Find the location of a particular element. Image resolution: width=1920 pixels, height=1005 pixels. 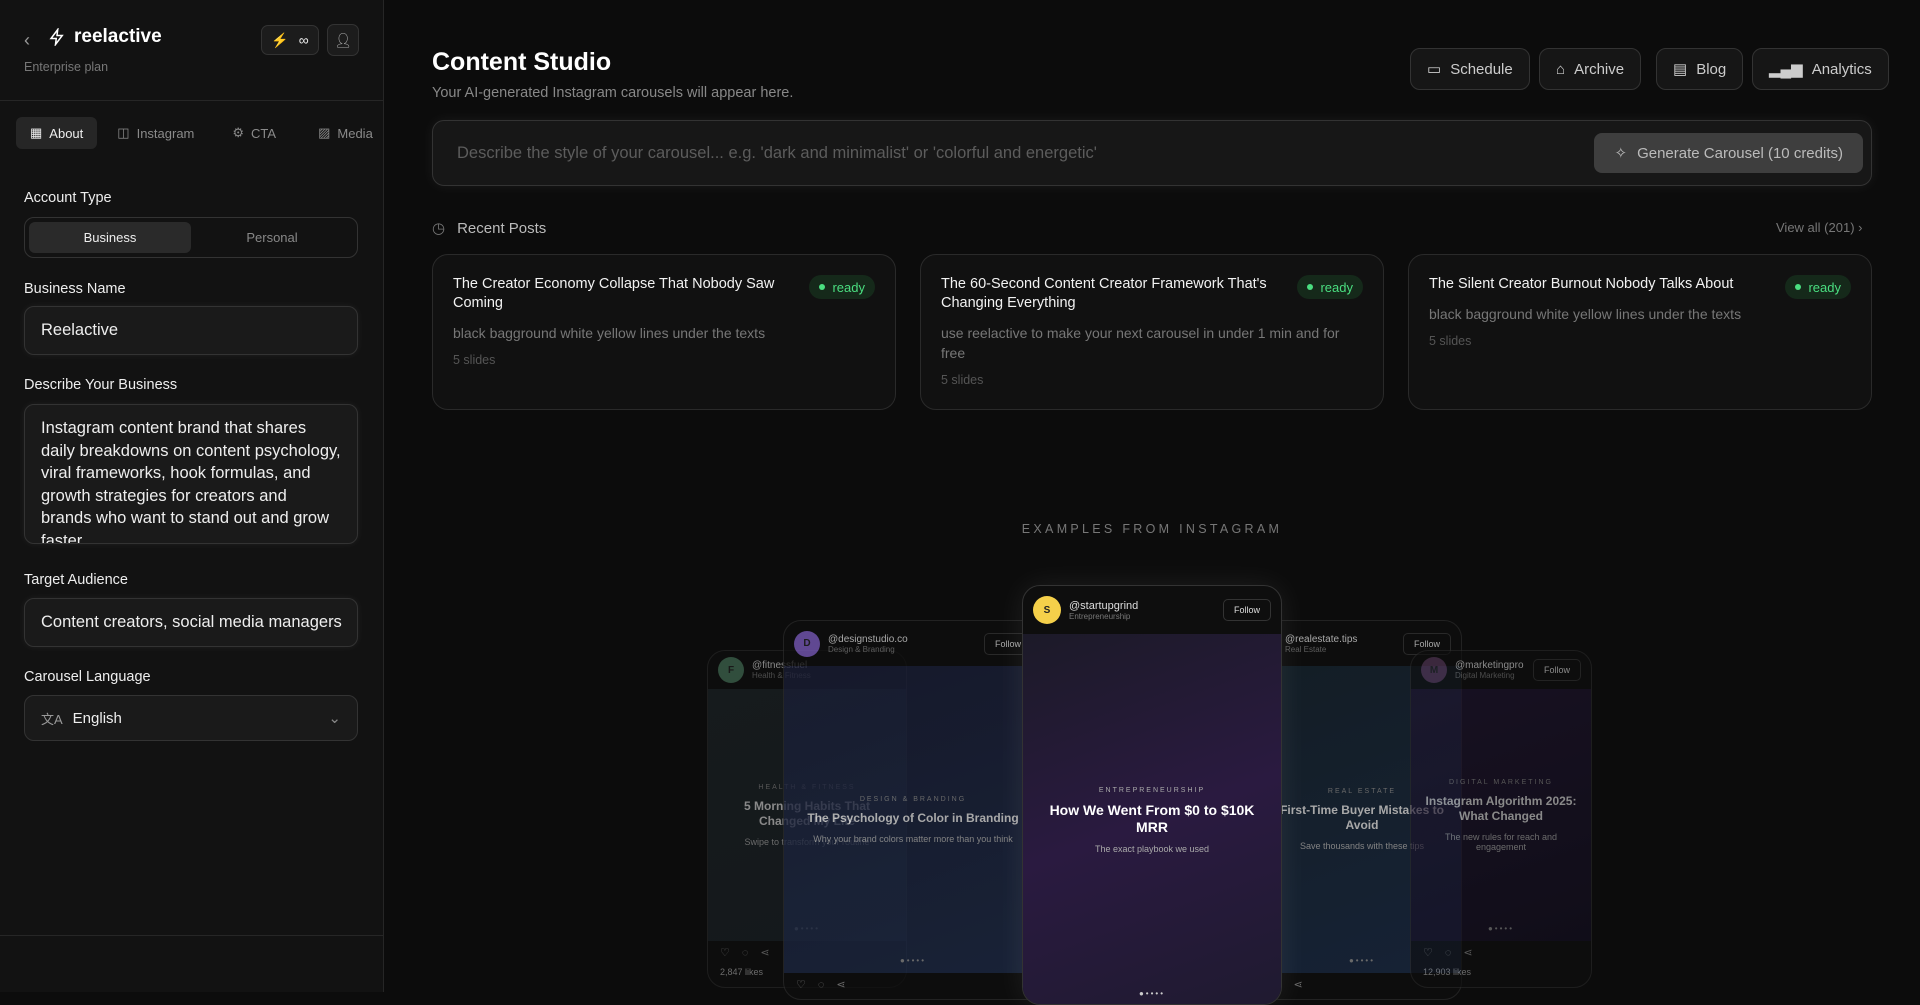

slide-category: ENTREPRENEURSHIP is located at coordinates (1152, 790).